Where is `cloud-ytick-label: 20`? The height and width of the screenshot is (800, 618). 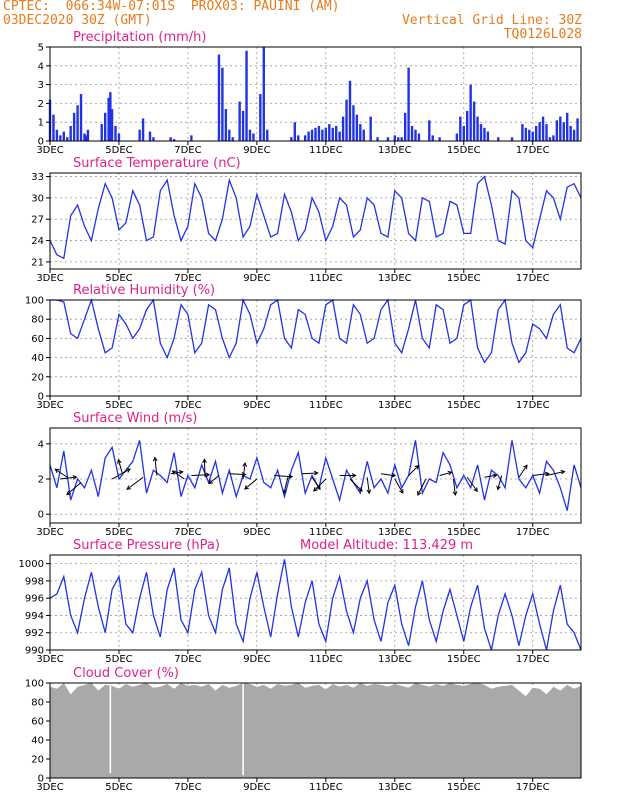 cloud-ytick-label: 20 is located at coordinates (37, 760).